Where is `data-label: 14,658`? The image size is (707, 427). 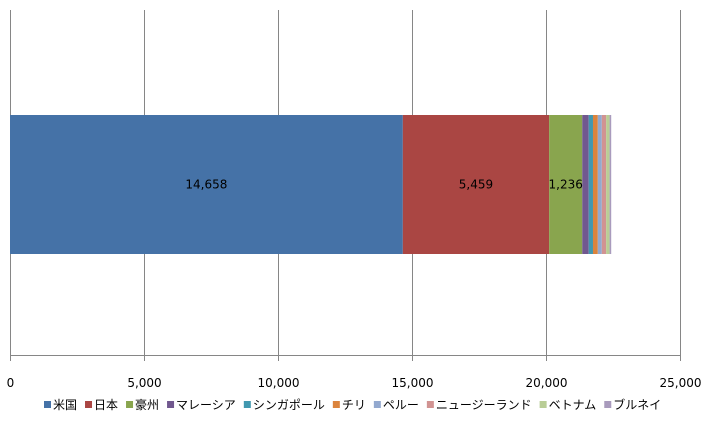
data-label: 14,658 is located at coordinates (206, 185).